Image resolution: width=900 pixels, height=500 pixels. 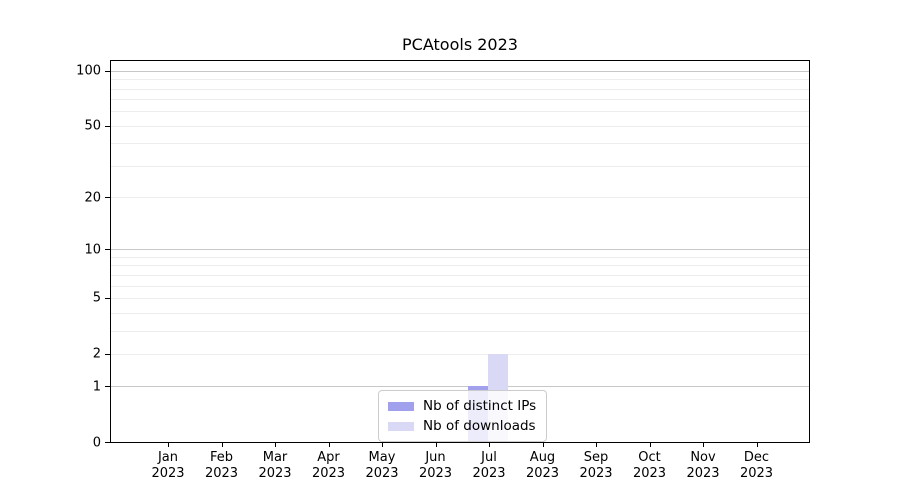 I want to click on x-tick-label-sep-2023: Sep 2023, so click(x=596, y=465).